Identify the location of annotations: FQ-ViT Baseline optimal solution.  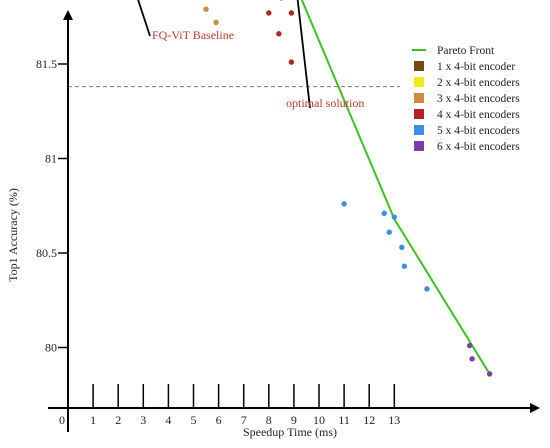
(250, 55).